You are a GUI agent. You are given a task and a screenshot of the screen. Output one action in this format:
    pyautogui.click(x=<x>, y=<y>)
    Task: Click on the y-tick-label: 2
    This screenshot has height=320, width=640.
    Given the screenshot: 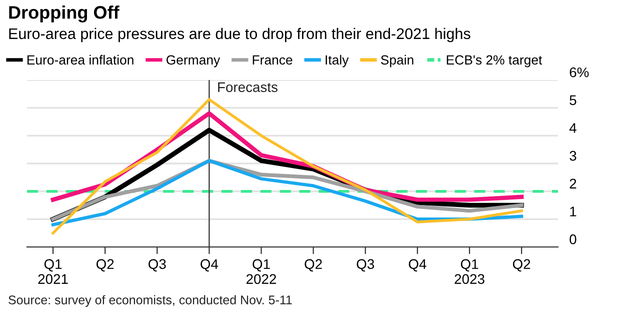 What is the action you would take?
    pyautogui.click(x=573, y=183)
    